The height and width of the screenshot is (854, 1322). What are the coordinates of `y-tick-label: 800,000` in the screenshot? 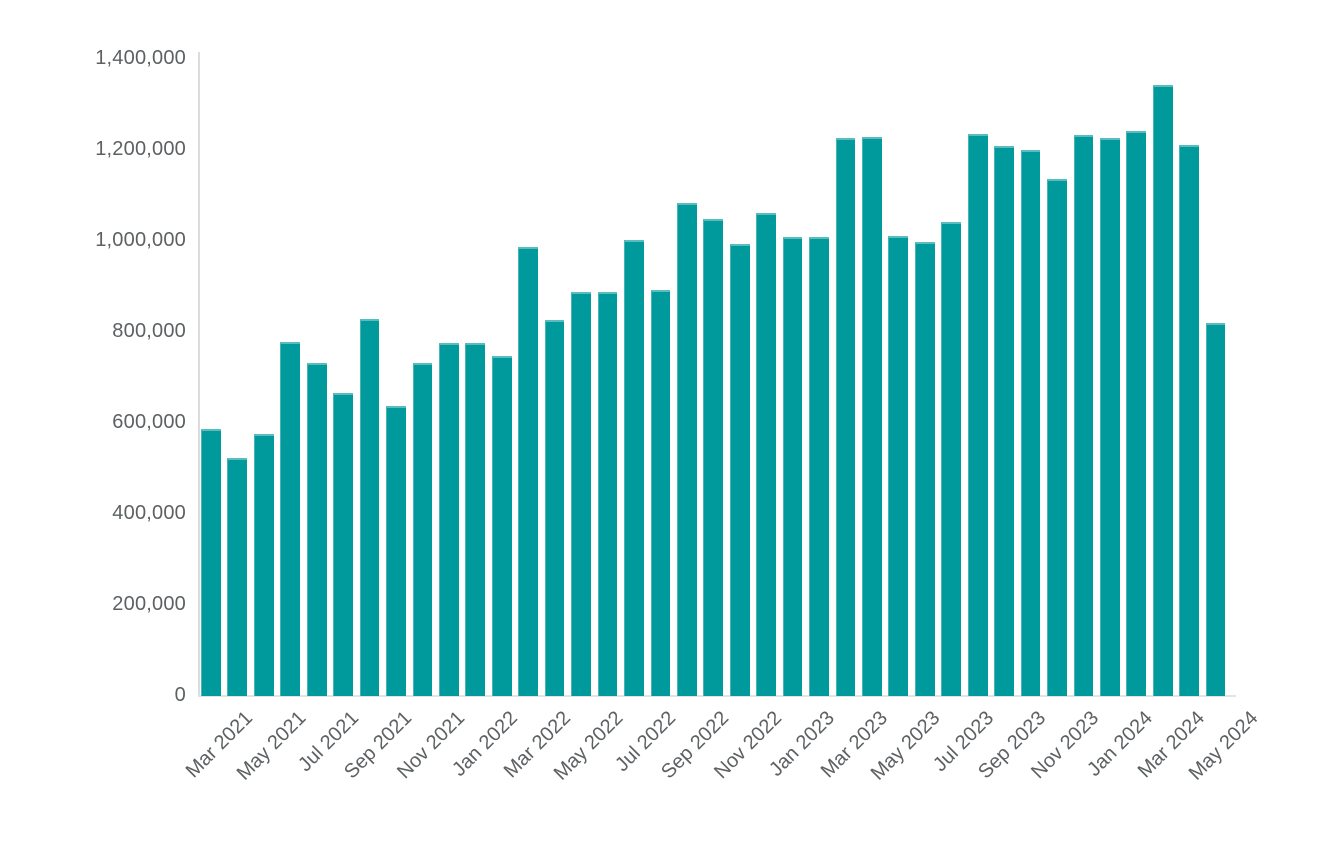 It's located at (149, 331).